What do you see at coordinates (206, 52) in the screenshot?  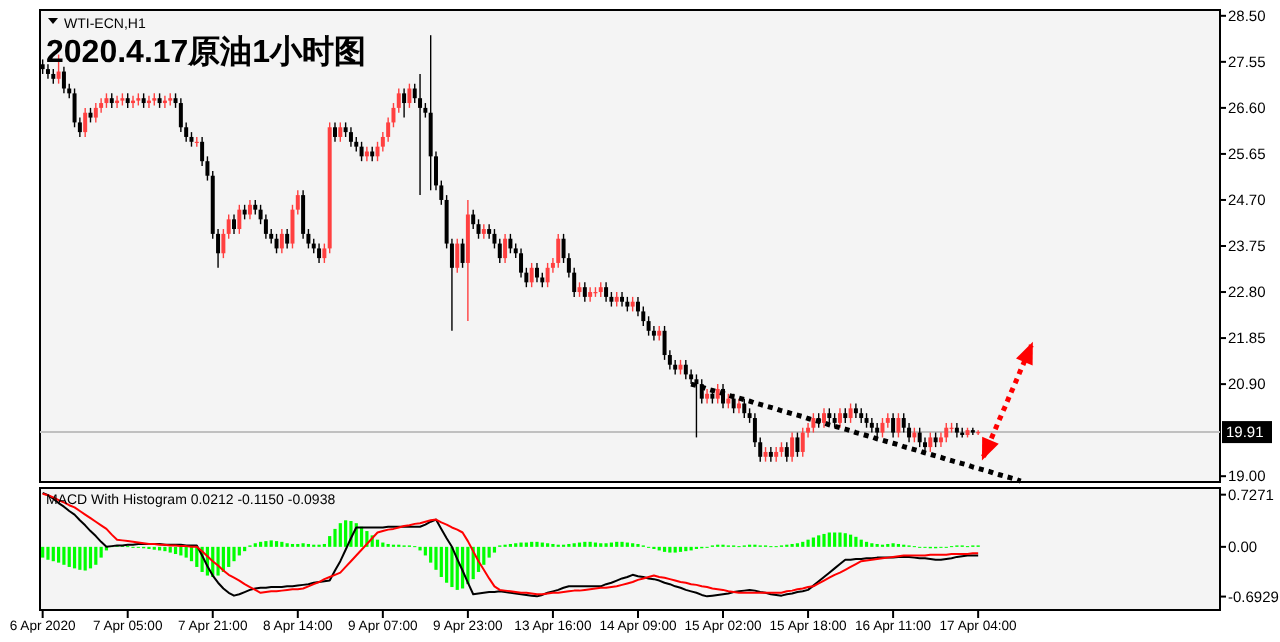 I see `text: 2020.4.17原油1小时图` at bounding box center [206, 52].